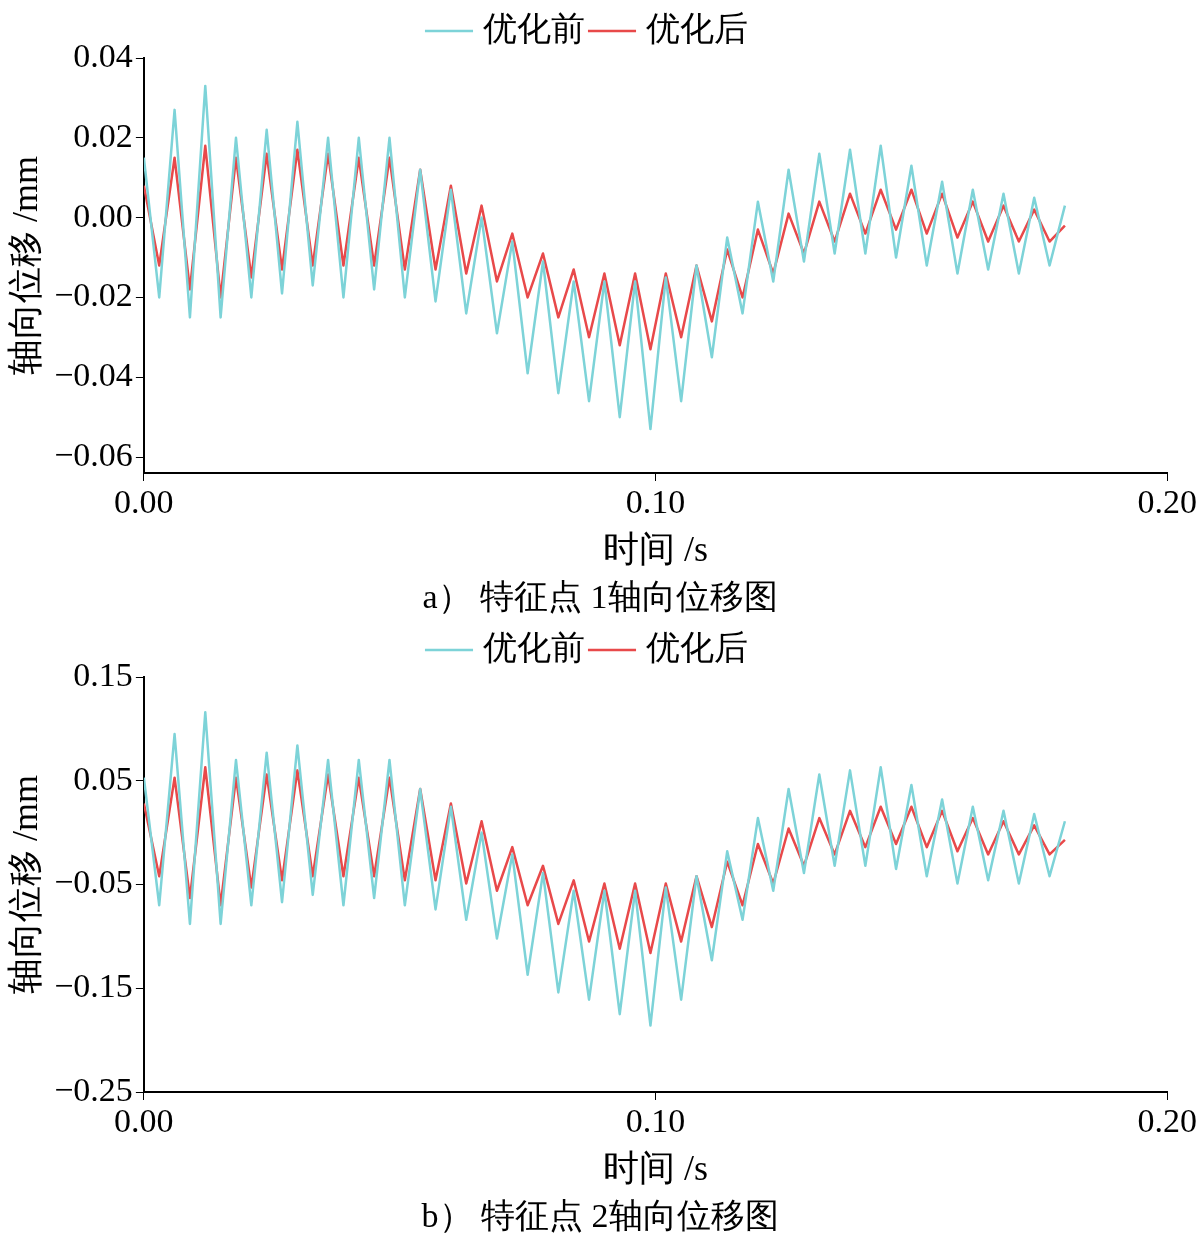 This screenshot has height=1239, width=1200. I want to click on y-tick-label: −0.05, so click(93, 882).